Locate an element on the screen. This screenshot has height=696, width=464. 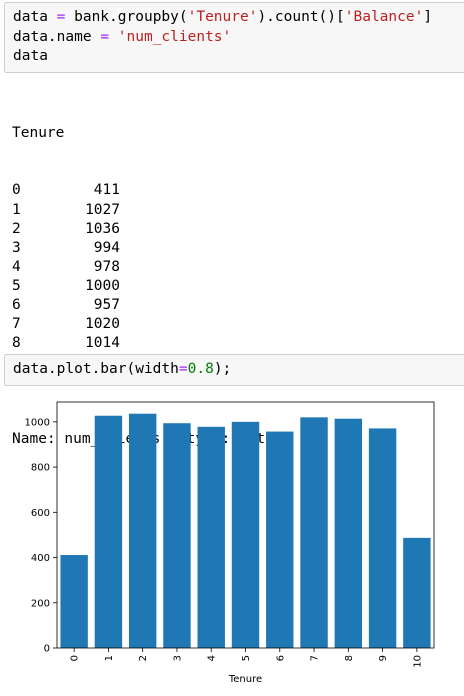
x-tick-label: 8 is located at coordinates (349, 658).